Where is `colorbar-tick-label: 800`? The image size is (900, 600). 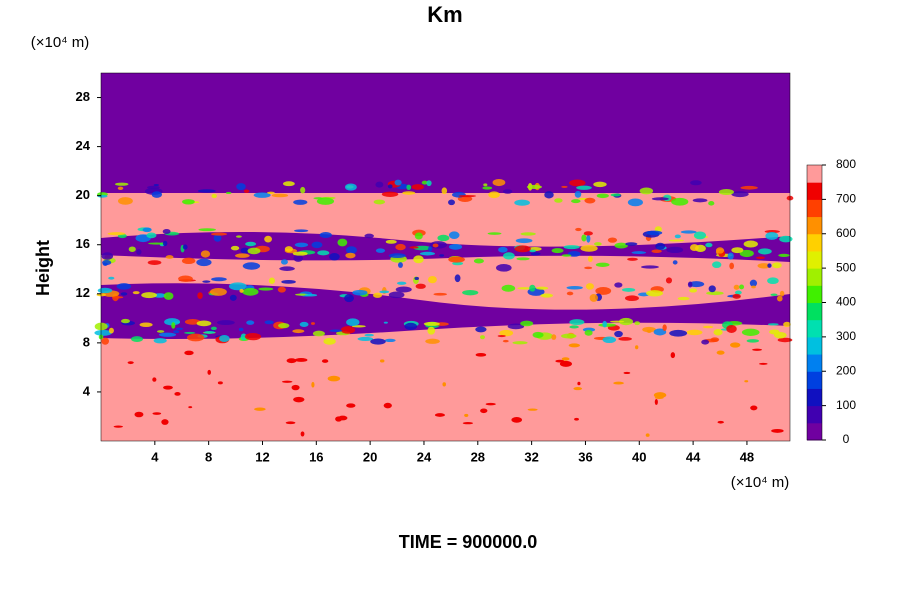 colorbar-tick-label: 800 is located at coordinates (846, 164).